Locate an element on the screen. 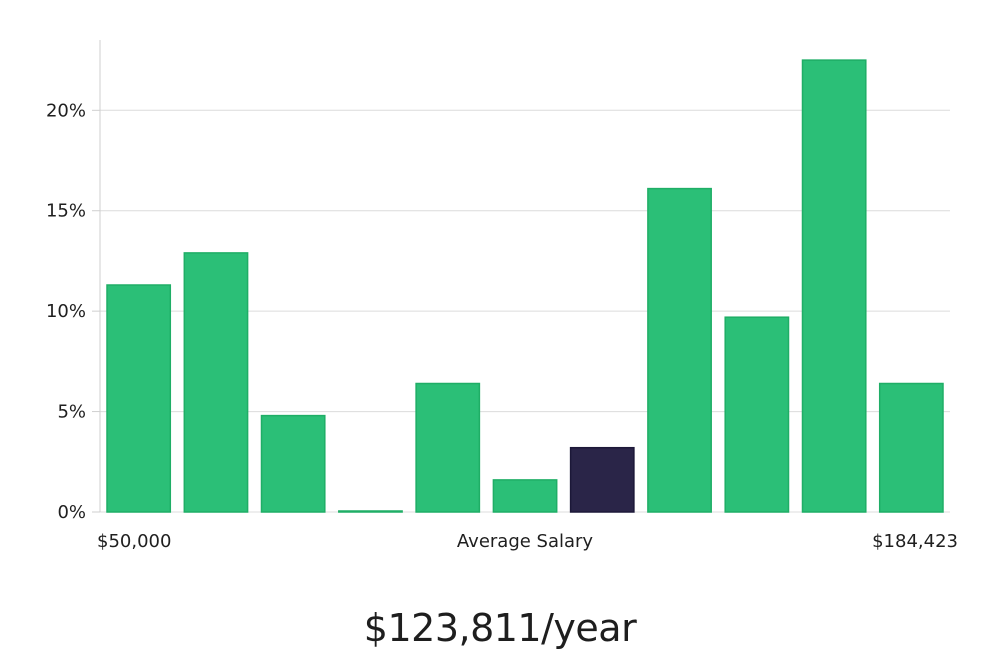 The height and width of the screenshot is (660, 1000). average-salary-value: $123,811/year is located at coordinates (500, 628).